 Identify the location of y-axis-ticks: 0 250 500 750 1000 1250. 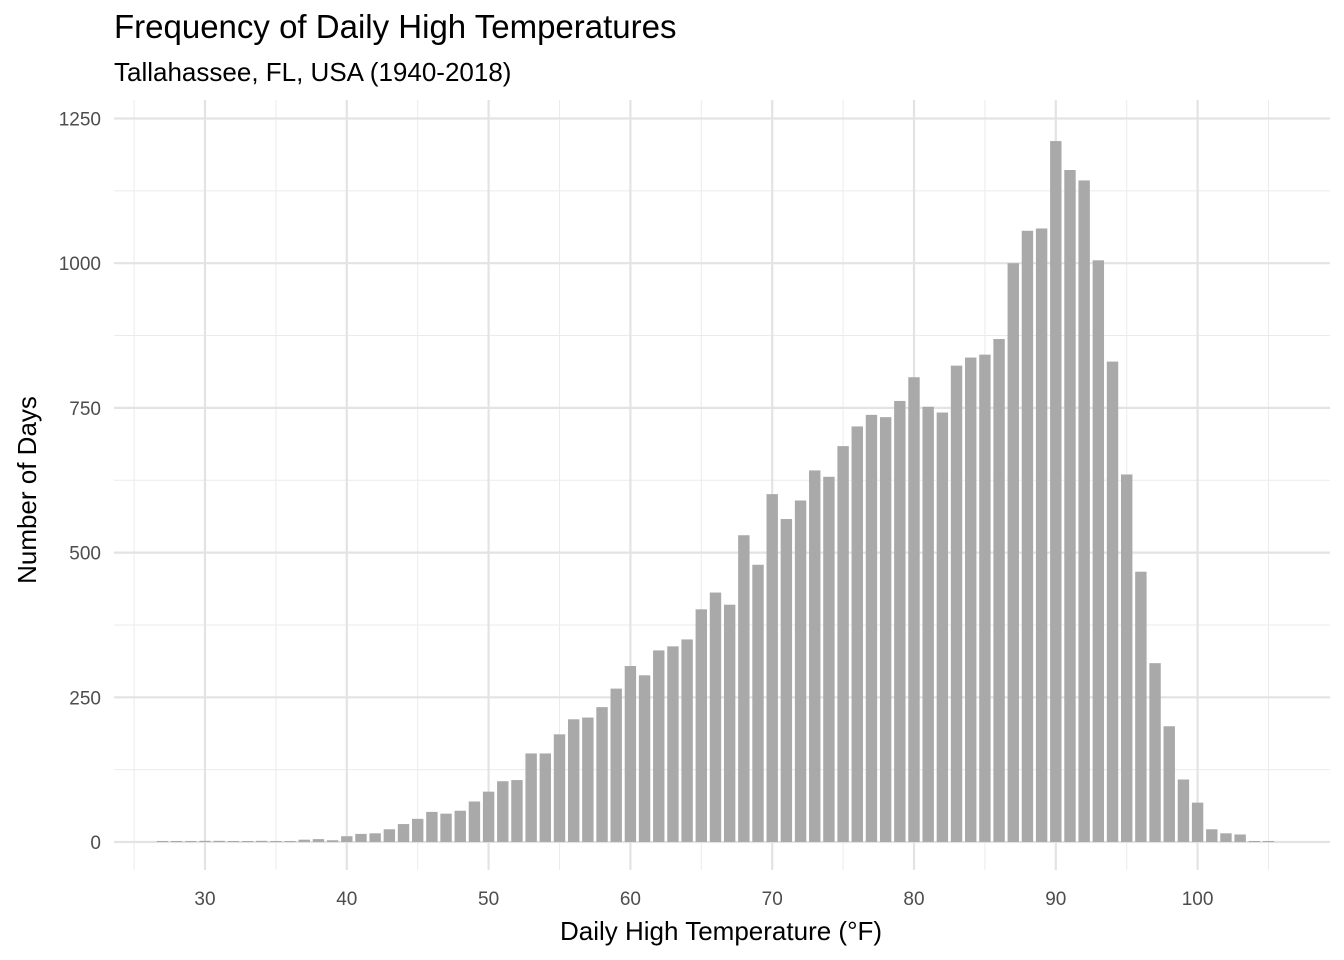
(80, 482).